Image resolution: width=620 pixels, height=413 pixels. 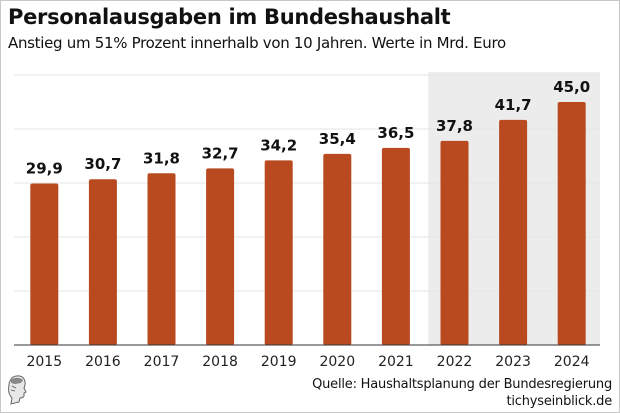 I want to click on profile-head-logo-icon, so click(x=17, y=390).